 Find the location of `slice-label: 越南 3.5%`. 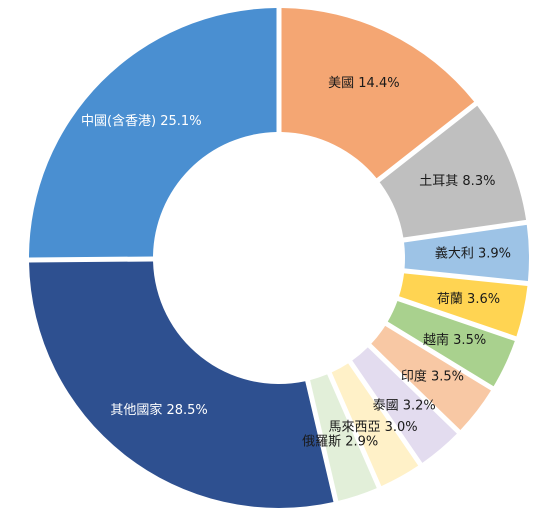

slice-label: 越南 3.5% is located at coordinates (454, 340).